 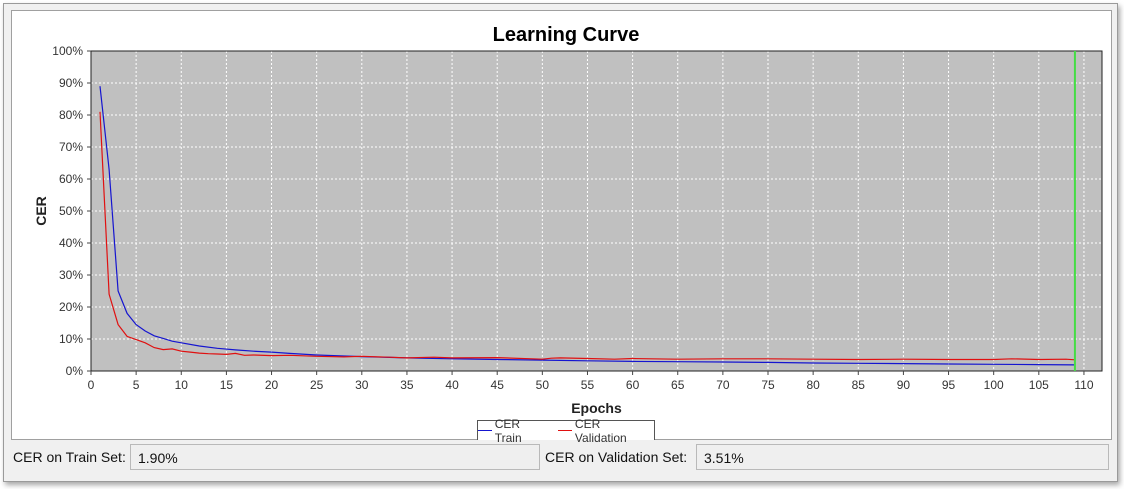 What do you see at coordinates (362, 385) in the screenshot?
I see `x-tick-label: 30` at bounding box center [362, 385].